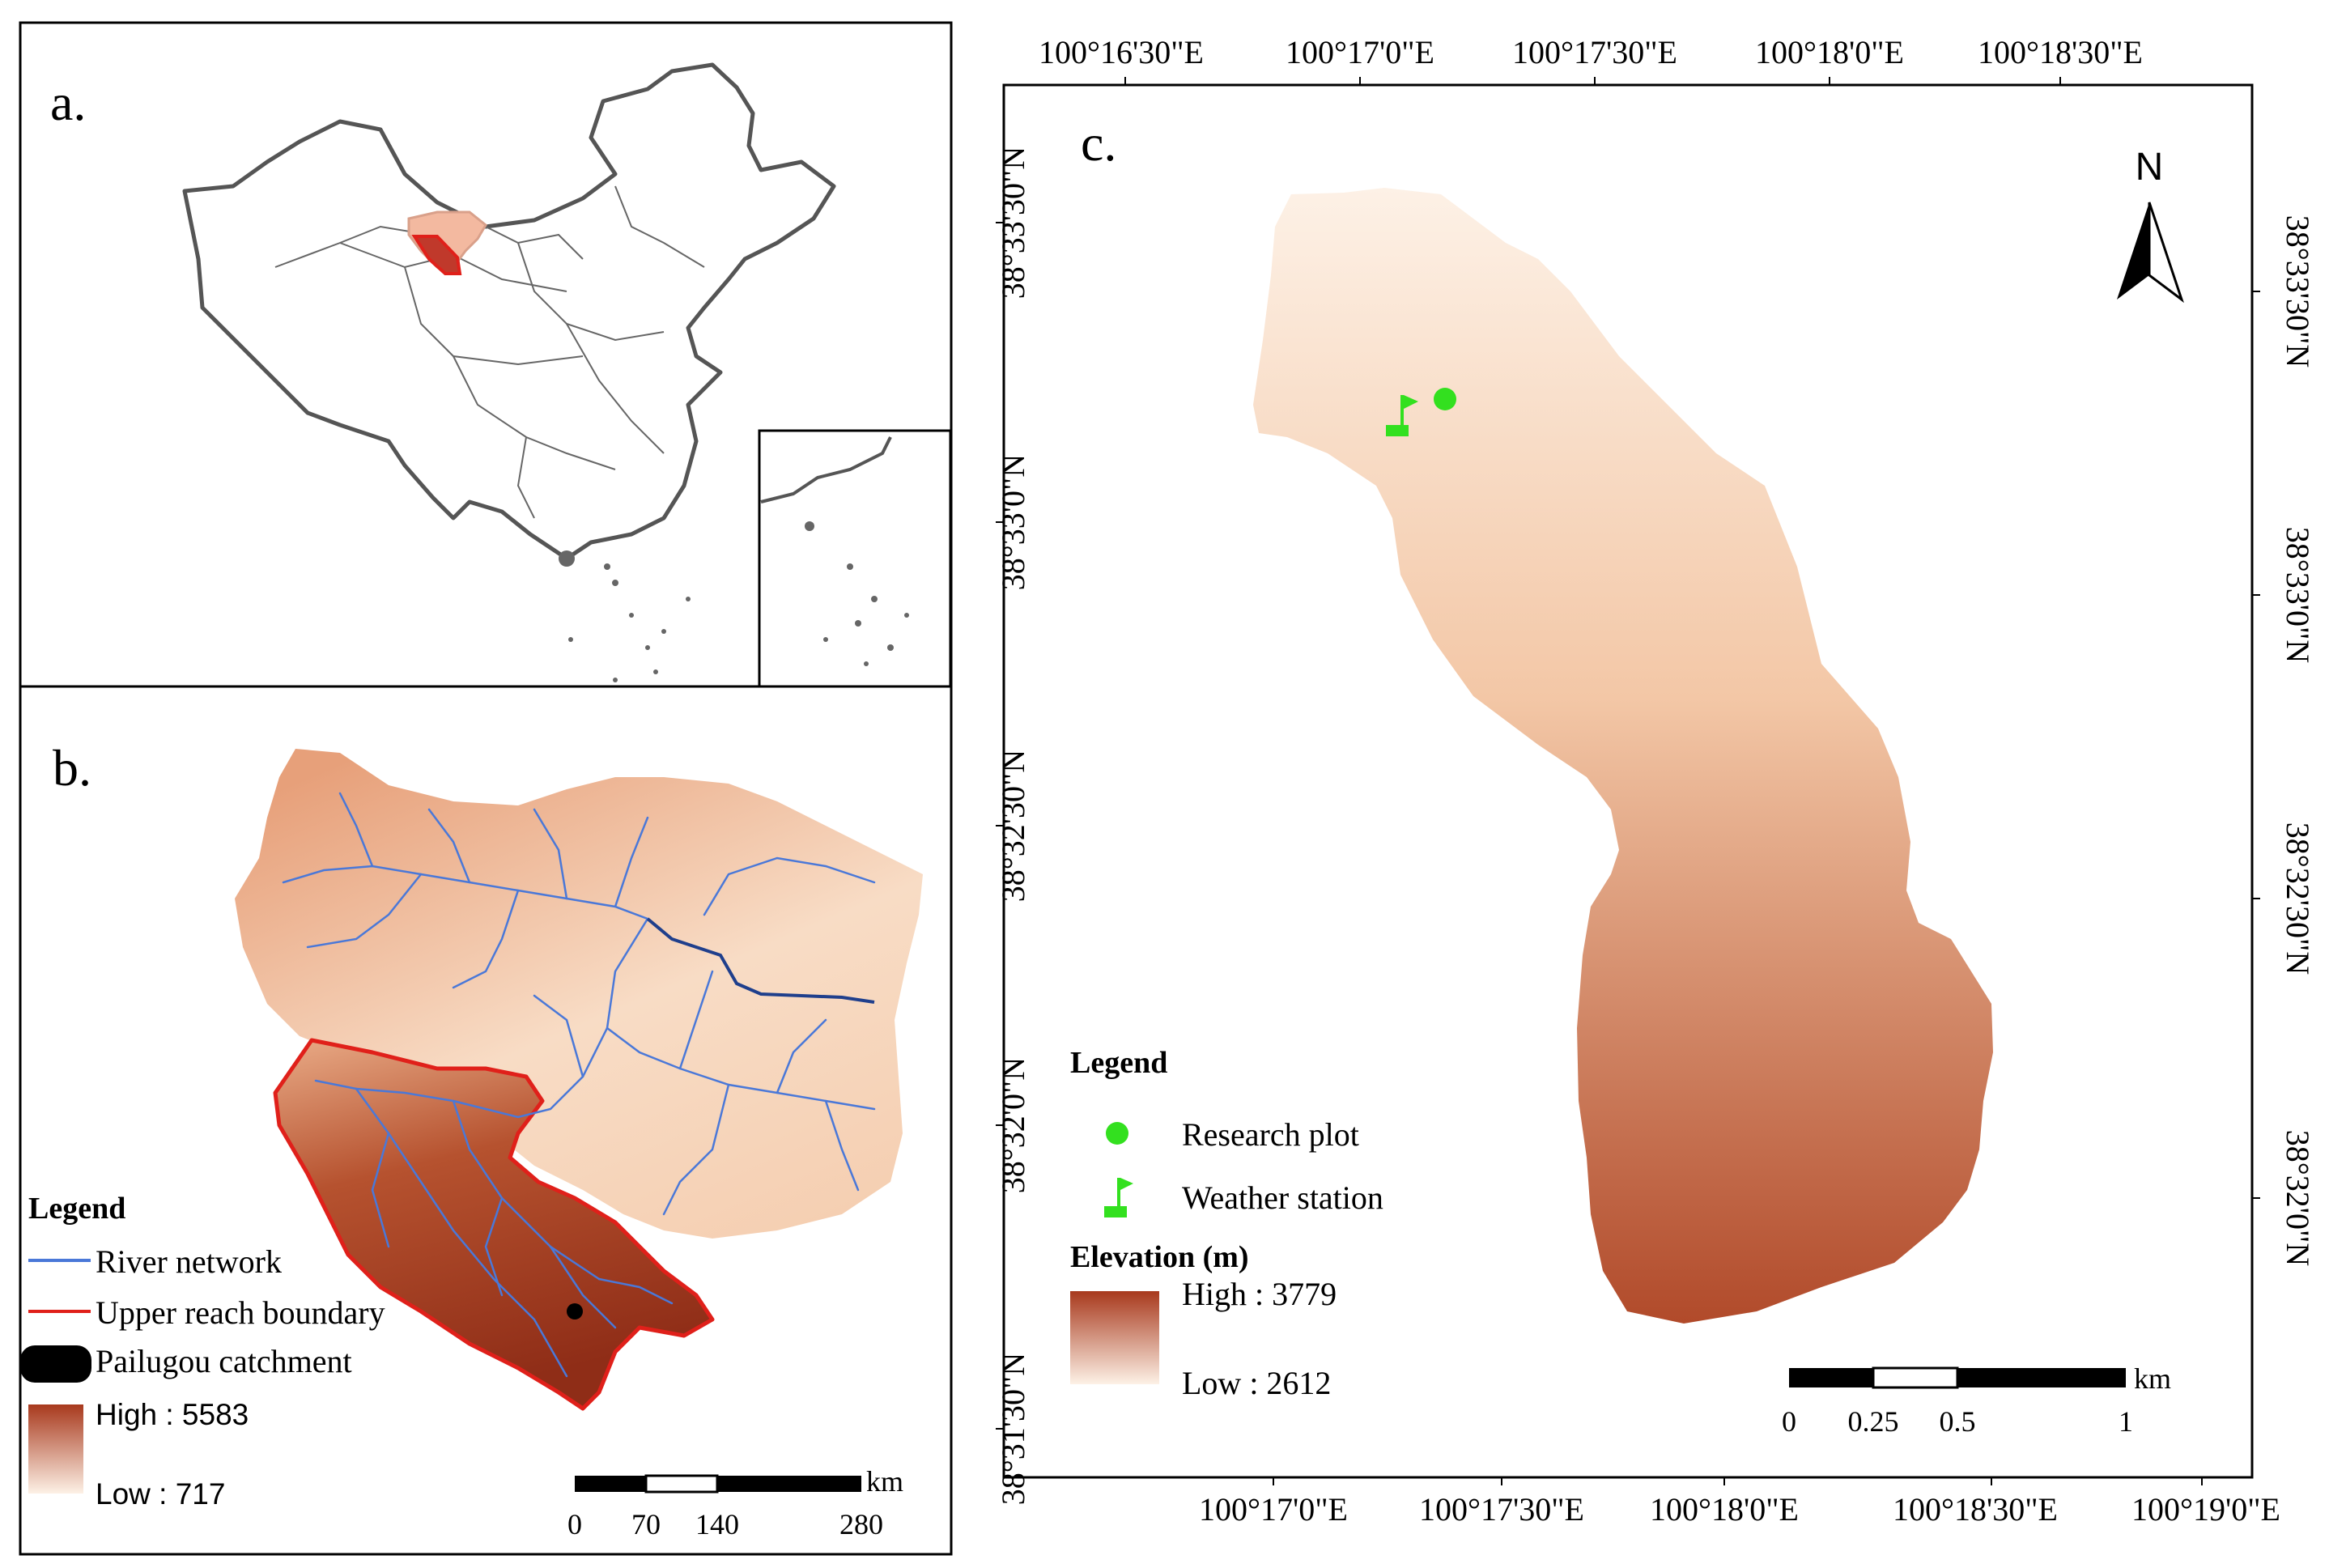 This screenshot has height=1568, width=2329. What do you see at coordinates (1114, 1337) in the screenshot?
I see `dem-ramp-c` at bounding box center [1114, 1337].